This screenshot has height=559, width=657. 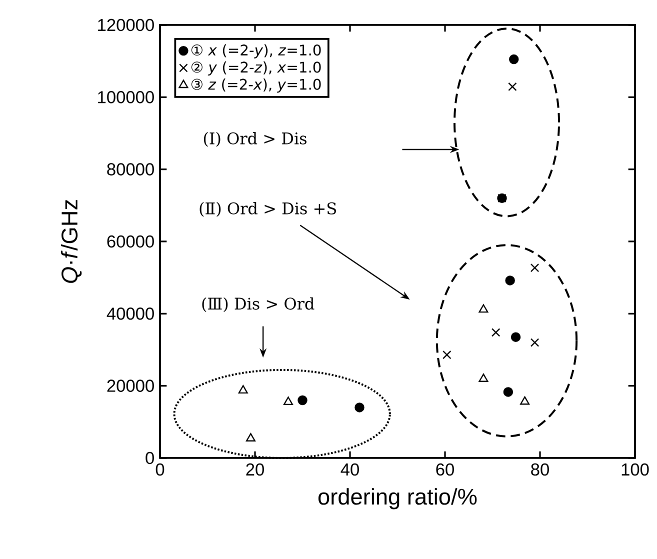 I want to click on y-tick-label: 80000, so click(x=130, y=169).